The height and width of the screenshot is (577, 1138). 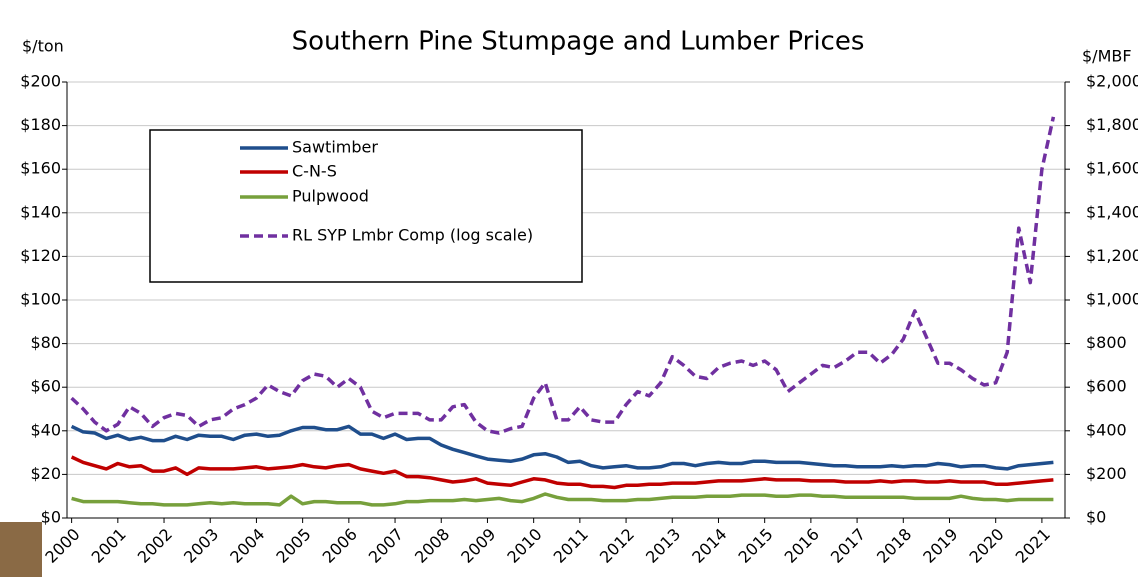 What do you see at coordinates (40, 255) in the screenshot?
I see `y-tick-label: $120` at bounding box center [40, 255].